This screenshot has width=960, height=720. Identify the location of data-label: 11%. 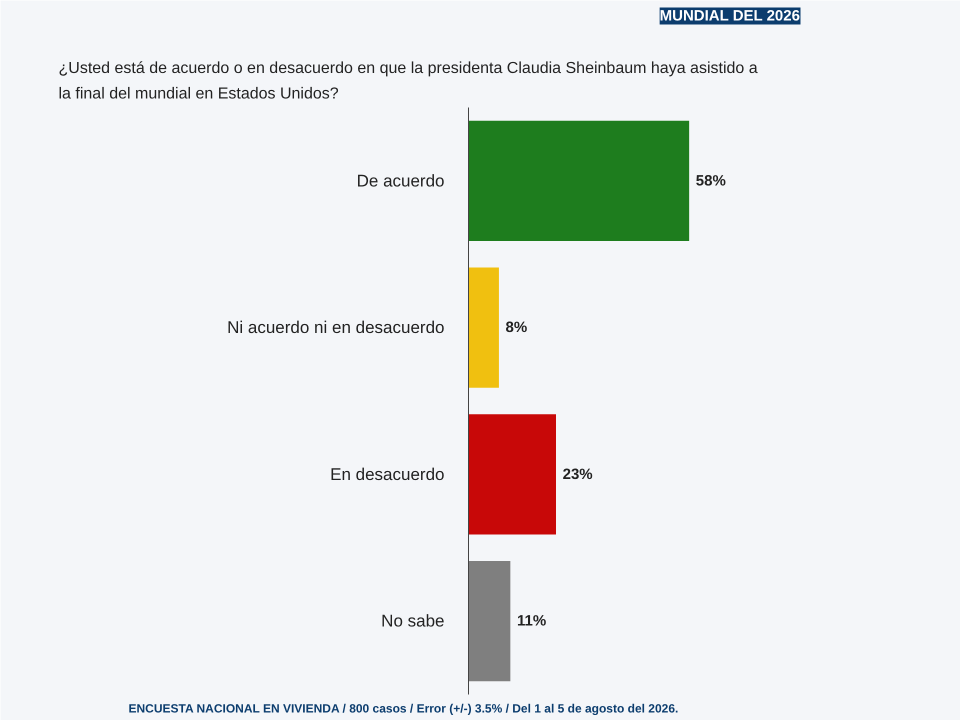
(531, 621).